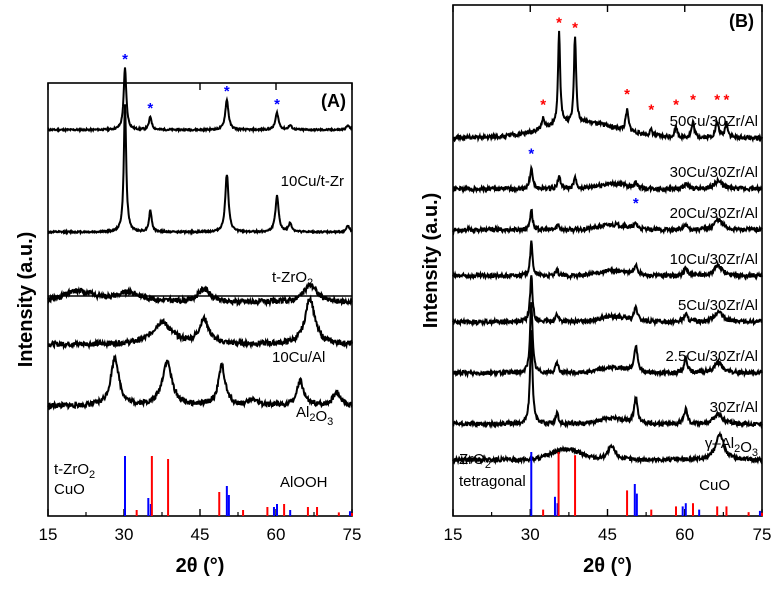  Describe the element at coordinates (312, 181) in the screenshot. I see `panel-a-series-label: 10Cu/t-Zr` at that location.